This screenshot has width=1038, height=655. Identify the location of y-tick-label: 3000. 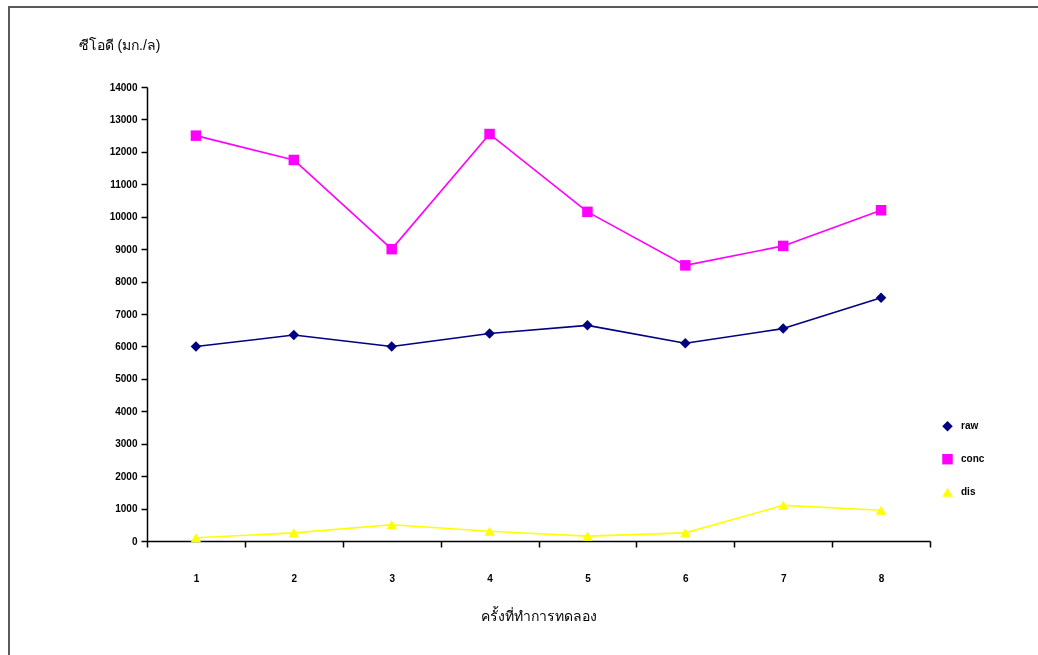
(126, 444).